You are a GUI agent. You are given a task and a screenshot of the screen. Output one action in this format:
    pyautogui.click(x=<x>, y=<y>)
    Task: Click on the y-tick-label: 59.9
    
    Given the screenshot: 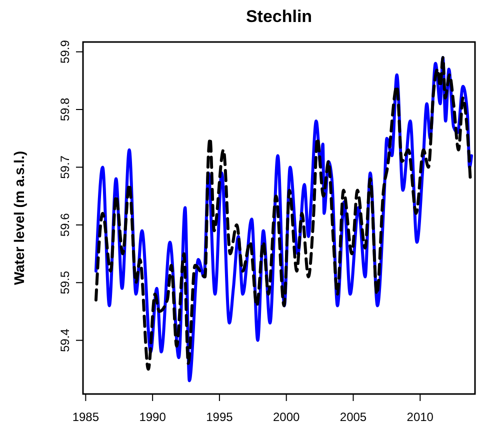 What is the action you would take?
    pyautogui.click(x=65, y=52)
    